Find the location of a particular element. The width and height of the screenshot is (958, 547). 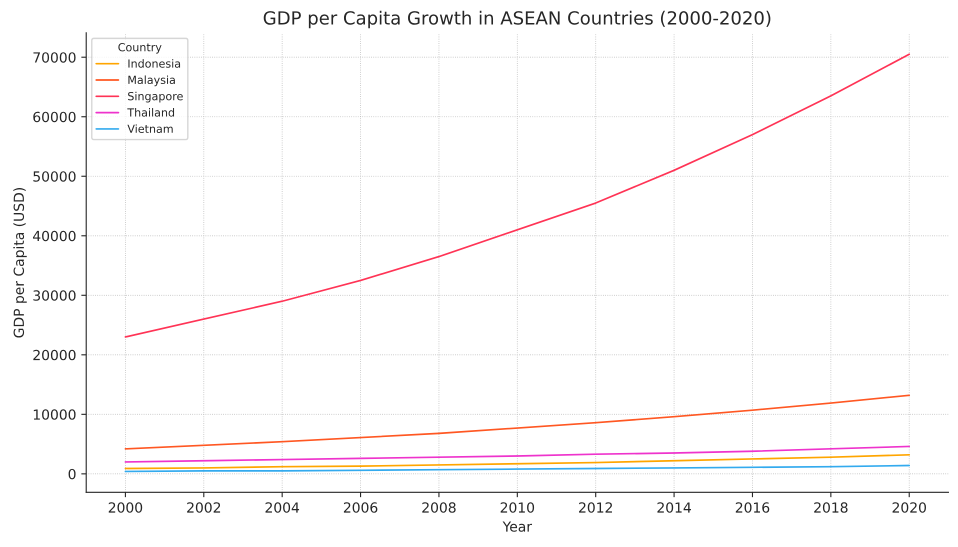

legend-label: Malaysia is located at coordinates (151, 80).